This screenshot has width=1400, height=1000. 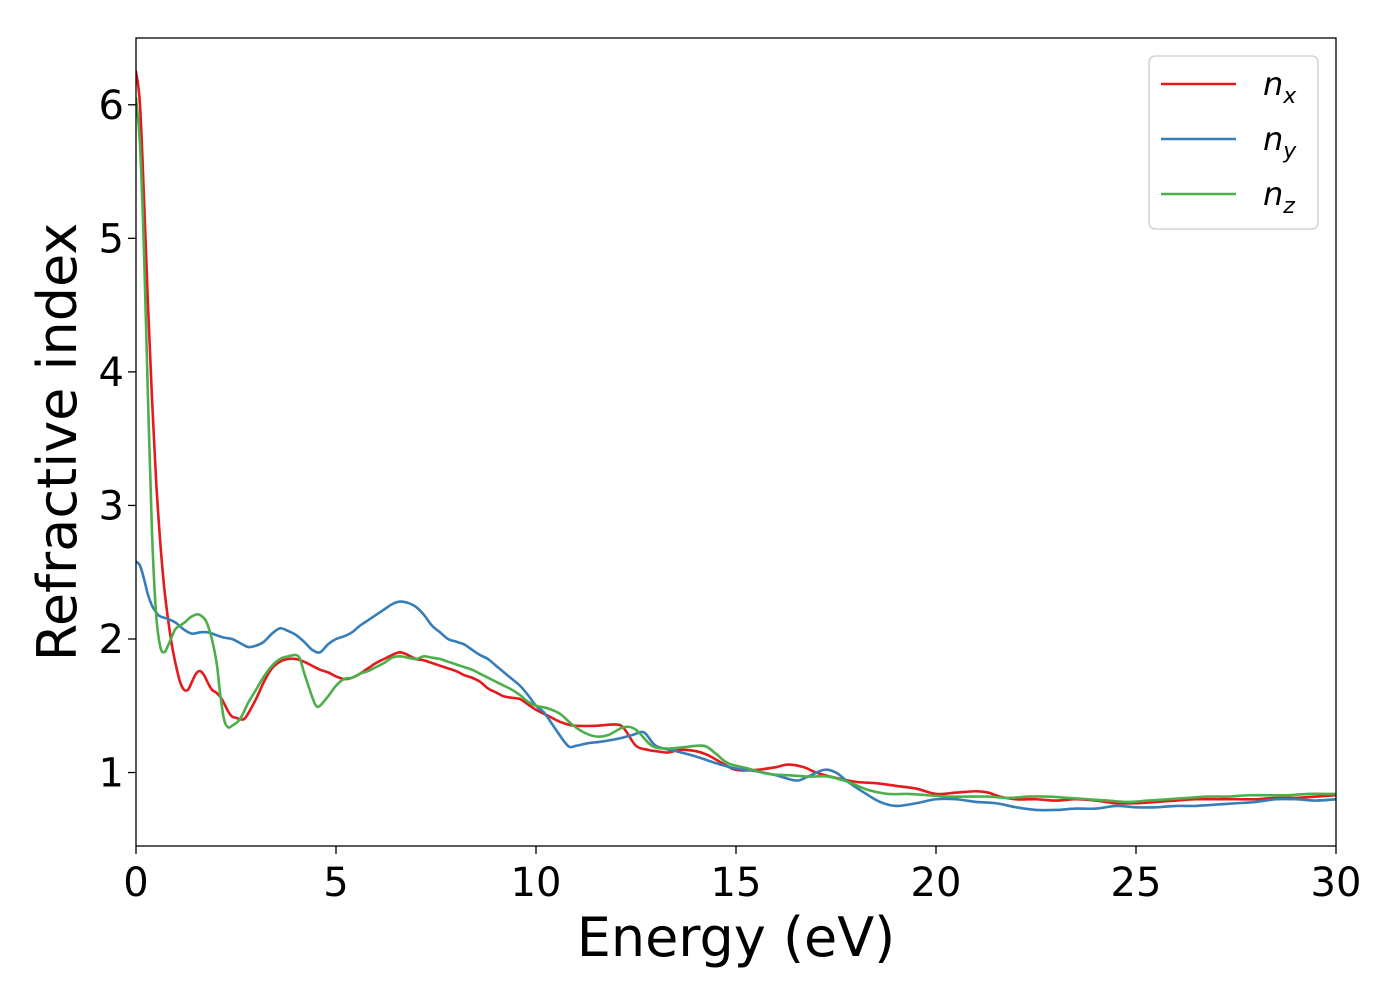 What do you see at coordinates (57, 442) in the screenshot?
I see `y-axis-label: Refractive index` at bounding box center [57, 442].